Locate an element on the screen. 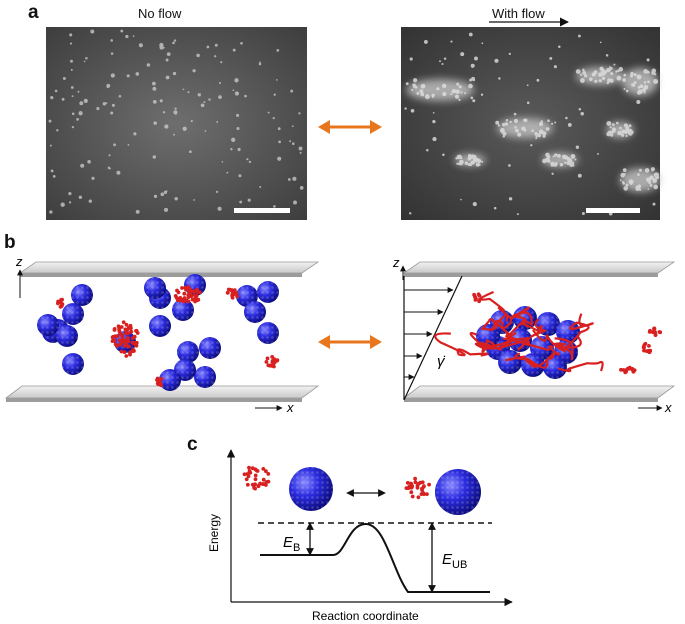 This screenshot has width=685, height=624. right-top-wall is located at coordinates (539, 269).